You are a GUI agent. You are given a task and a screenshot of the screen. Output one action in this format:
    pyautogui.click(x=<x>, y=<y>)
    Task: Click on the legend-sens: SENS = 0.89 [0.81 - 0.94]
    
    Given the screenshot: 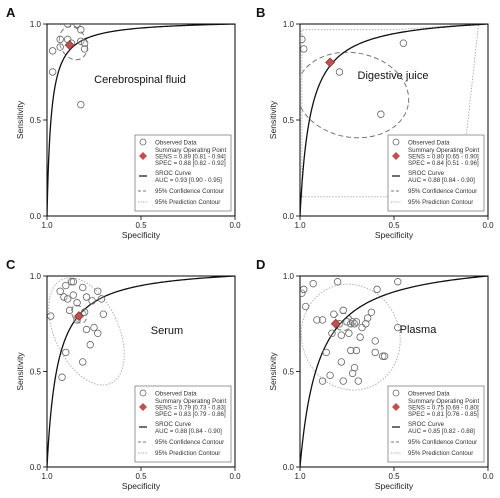 What is the action you would take?
    pyautogui.click(x=190, y=157)
    